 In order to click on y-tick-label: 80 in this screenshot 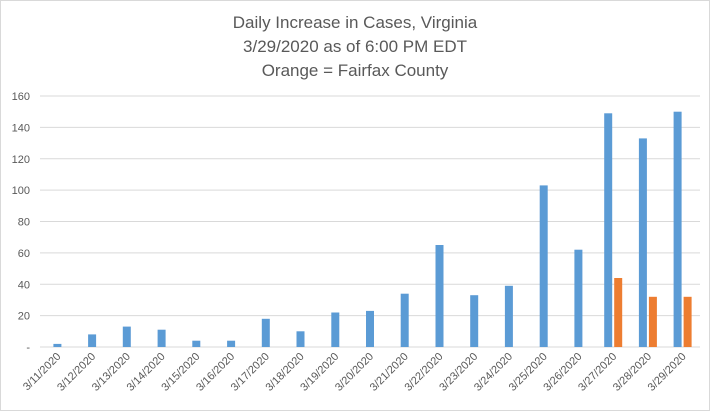, I will do `click(24, 223)`.